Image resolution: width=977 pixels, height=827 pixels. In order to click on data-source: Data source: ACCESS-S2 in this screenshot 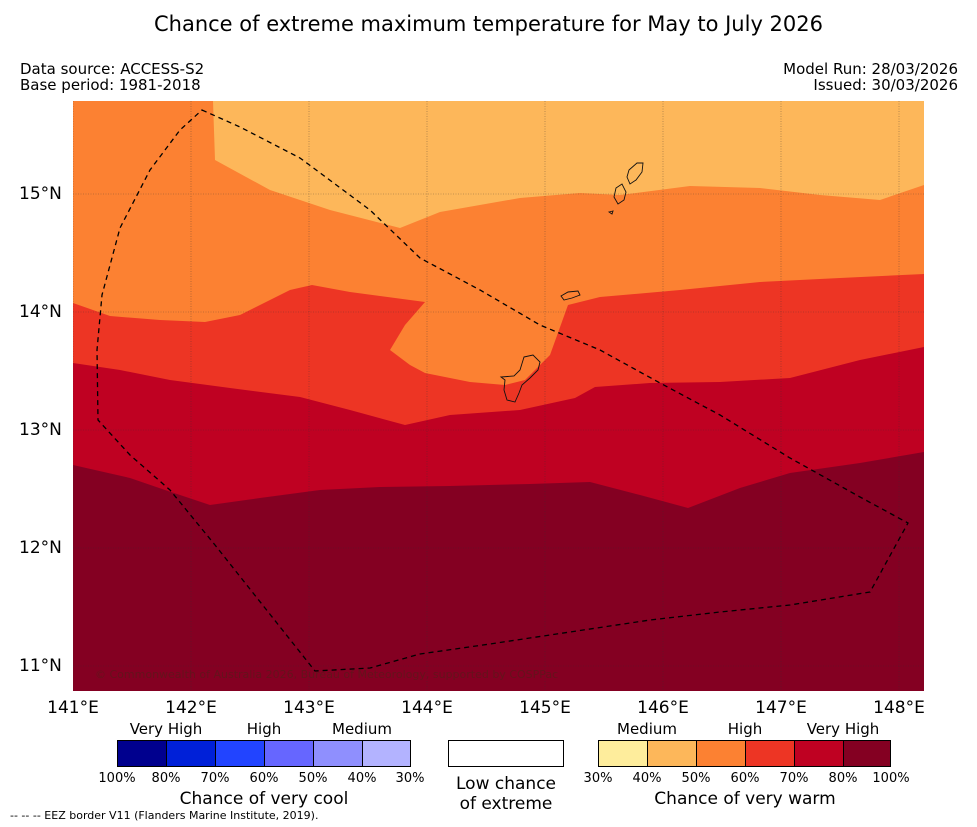, I will do `click(112, 69)`.